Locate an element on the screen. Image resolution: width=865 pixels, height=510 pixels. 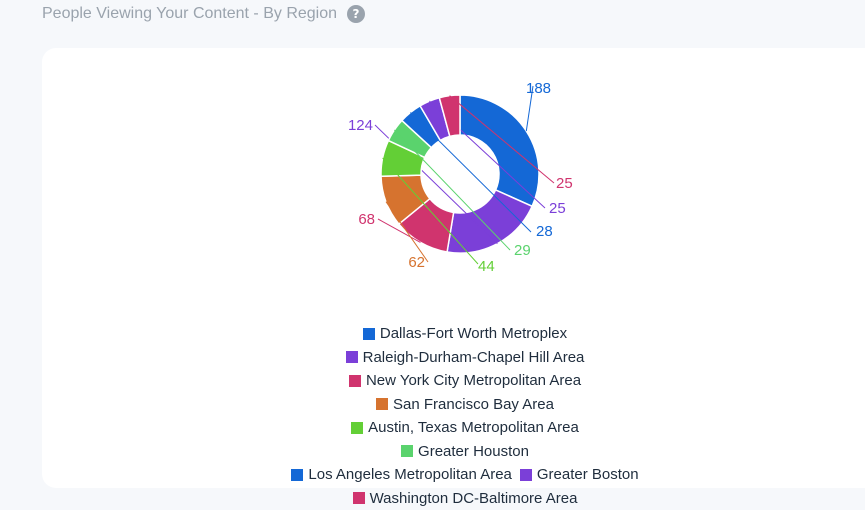
legend-item: Los Angeles Metropolitan Area is located at coordinates (401, 474).